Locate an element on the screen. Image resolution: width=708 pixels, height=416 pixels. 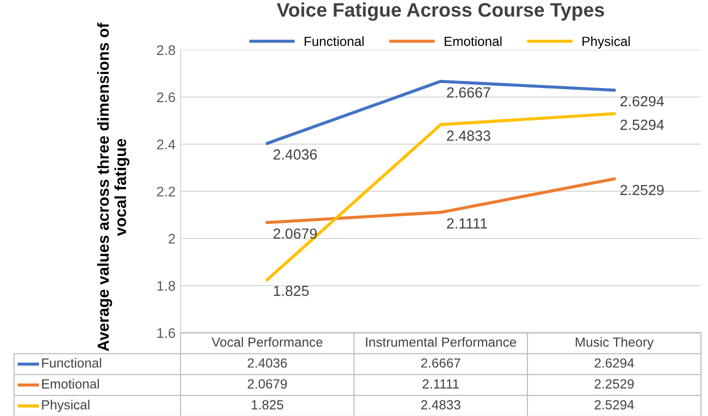
annotation: 2.6294 is located at coordinates (642, 101).